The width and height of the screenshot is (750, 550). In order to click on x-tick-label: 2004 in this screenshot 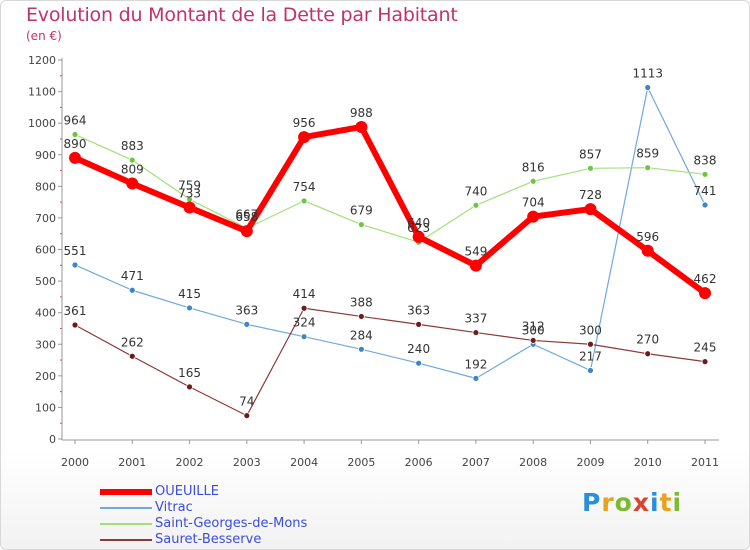, I will do `click(304, 462)`.